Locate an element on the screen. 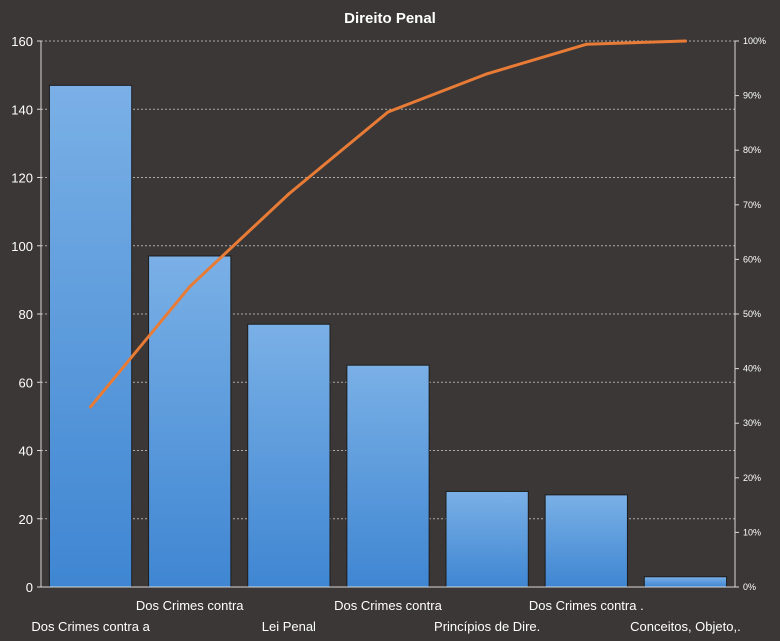 The height and width of the screenshot is (641, 780). right-tick-label: 80% is located at coordinates (752, 150).